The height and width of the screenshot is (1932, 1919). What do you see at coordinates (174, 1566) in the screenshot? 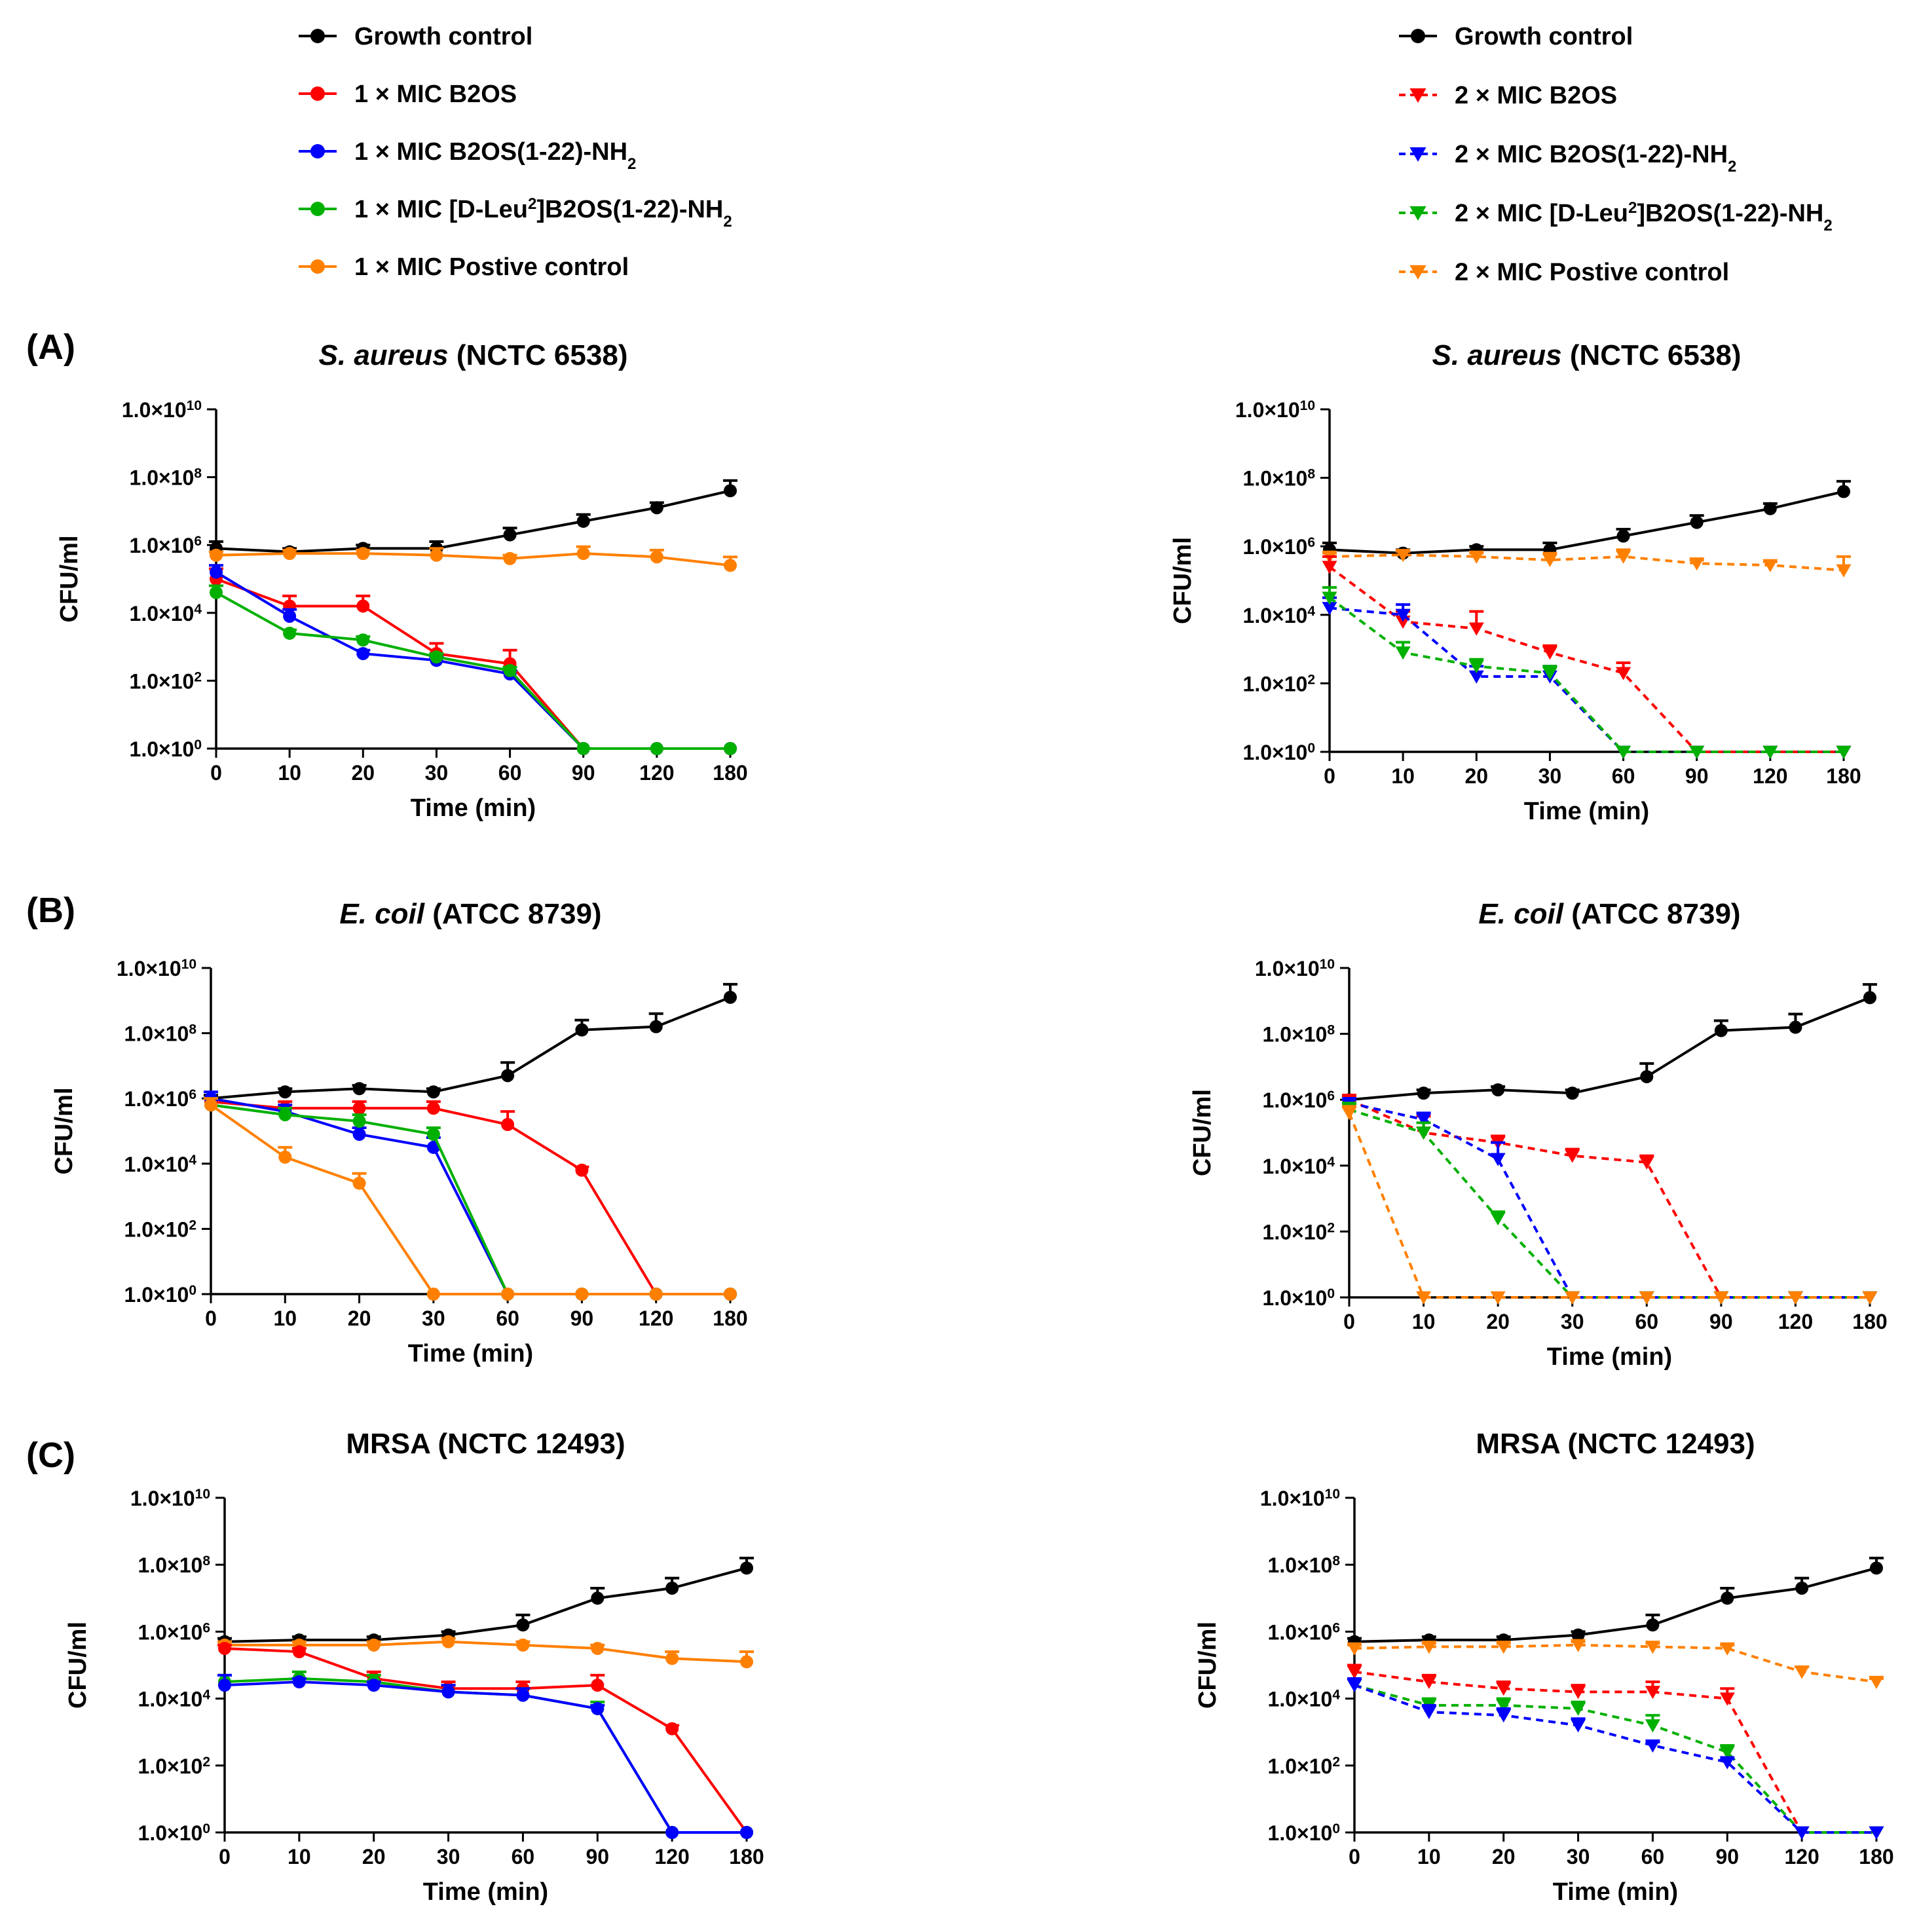
I see `chart-4-ytick-label-4: 1.0×10⁸` at bounding box center [174, 1566].